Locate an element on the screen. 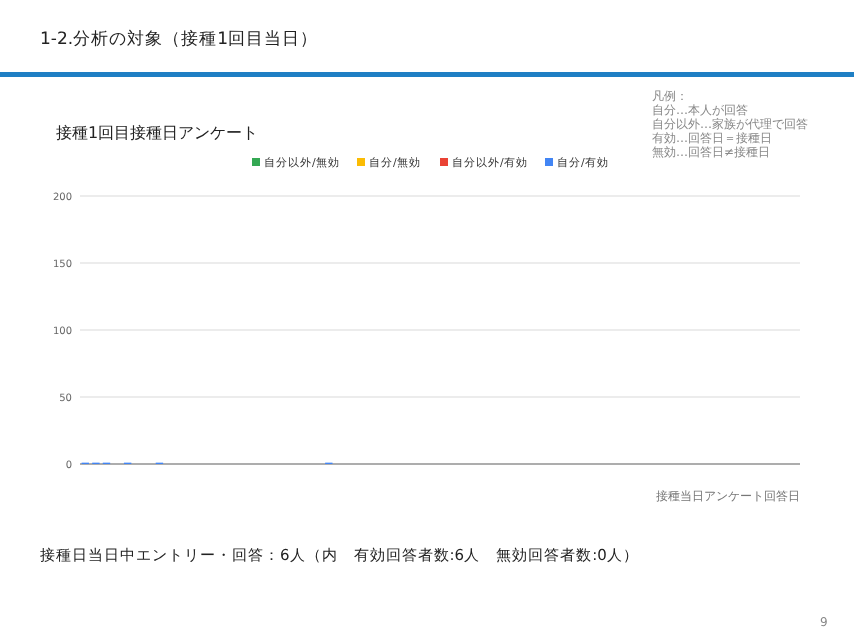 This screenshot has height=640, width=854. chart-title: 1-2.分析の対象（接種1回目当日） is located at coordinates (179, 39).